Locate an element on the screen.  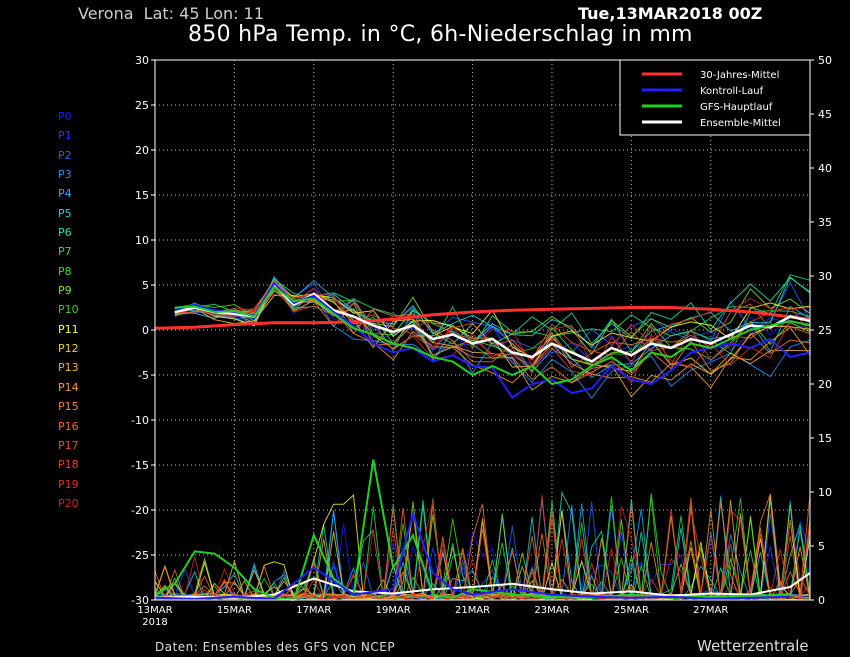
member-label: P0 is located at coordinates (65, 116).